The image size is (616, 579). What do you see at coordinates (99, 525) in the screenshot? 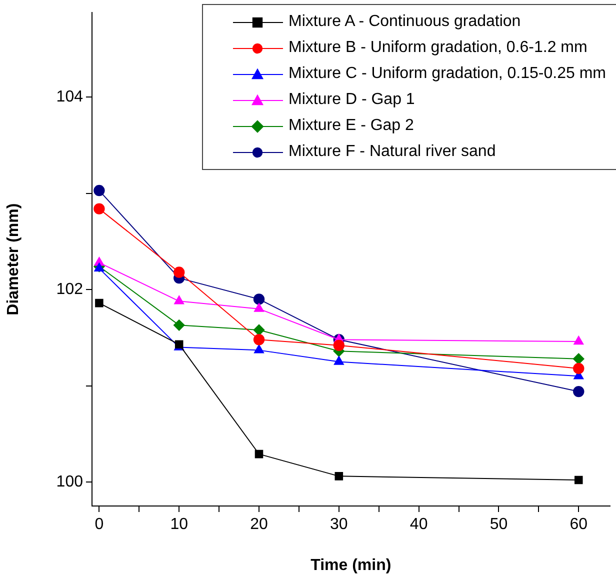
I see `x-tick-label: 0` at bounding box center [99, 525].